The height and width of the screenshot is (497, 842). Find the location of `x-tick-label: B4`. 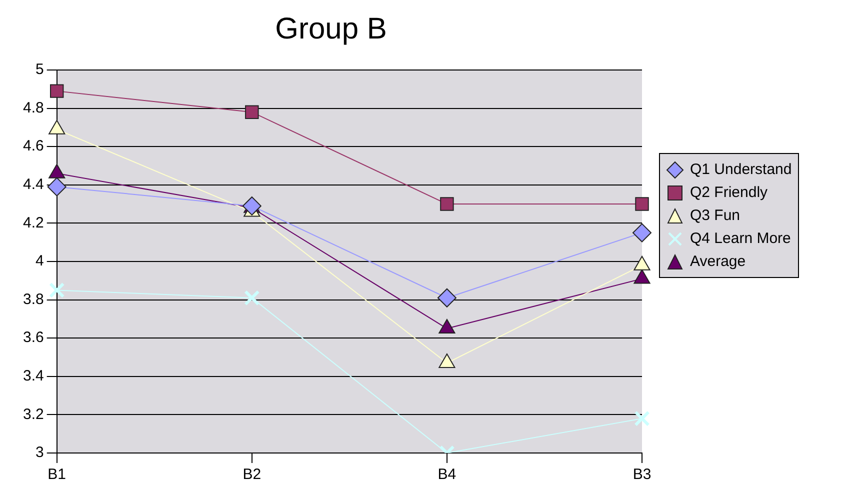

x-tick-label: B4 is located at coordinates (447, 475).